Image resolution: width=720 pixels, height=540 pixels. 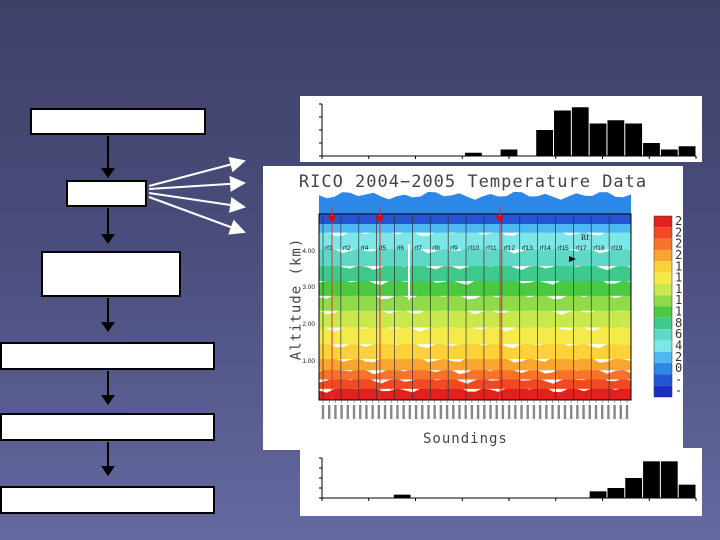 I want to click on colorbar-label: 12, so click(x=679, y=300).